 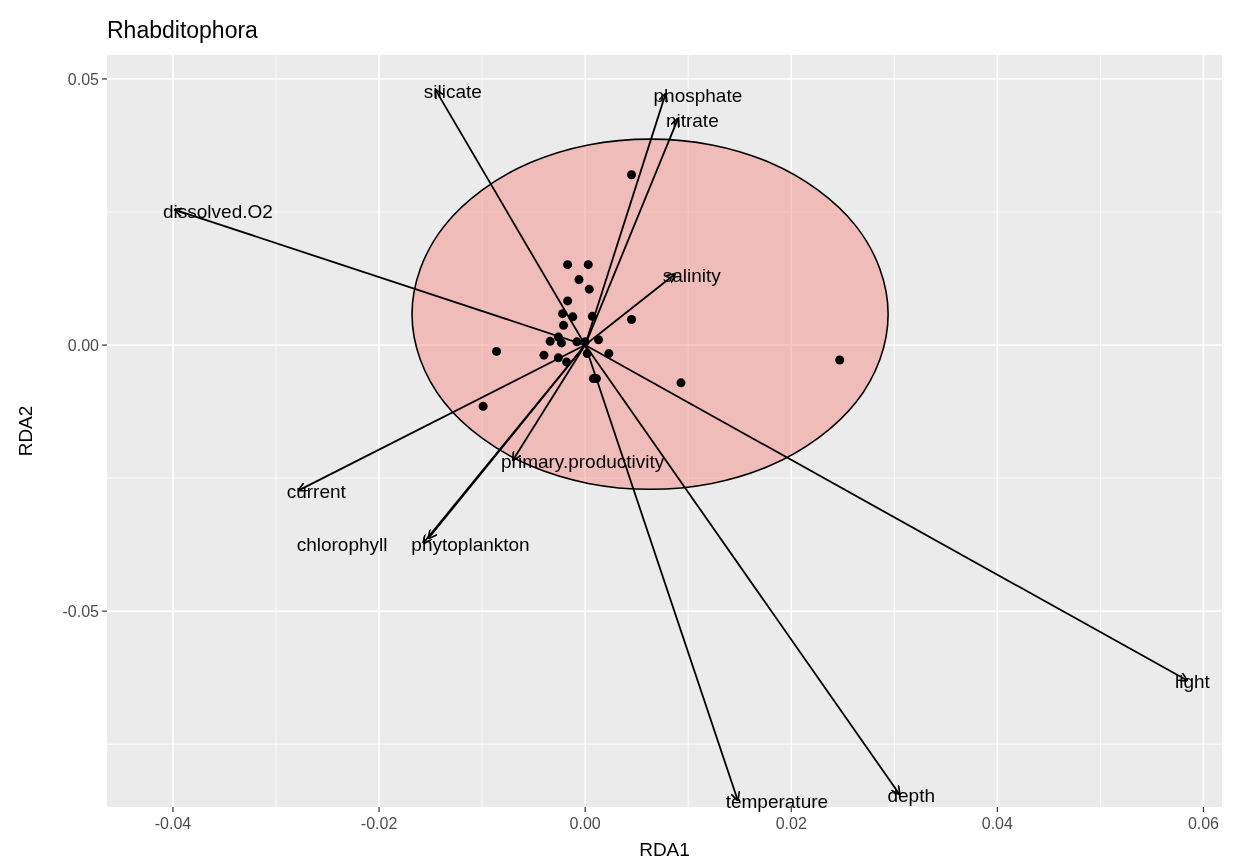 What do you see at coordinates (692, 120) in the screenshot?
I see `series-label: nitrate` at bounding box center [692, 120].